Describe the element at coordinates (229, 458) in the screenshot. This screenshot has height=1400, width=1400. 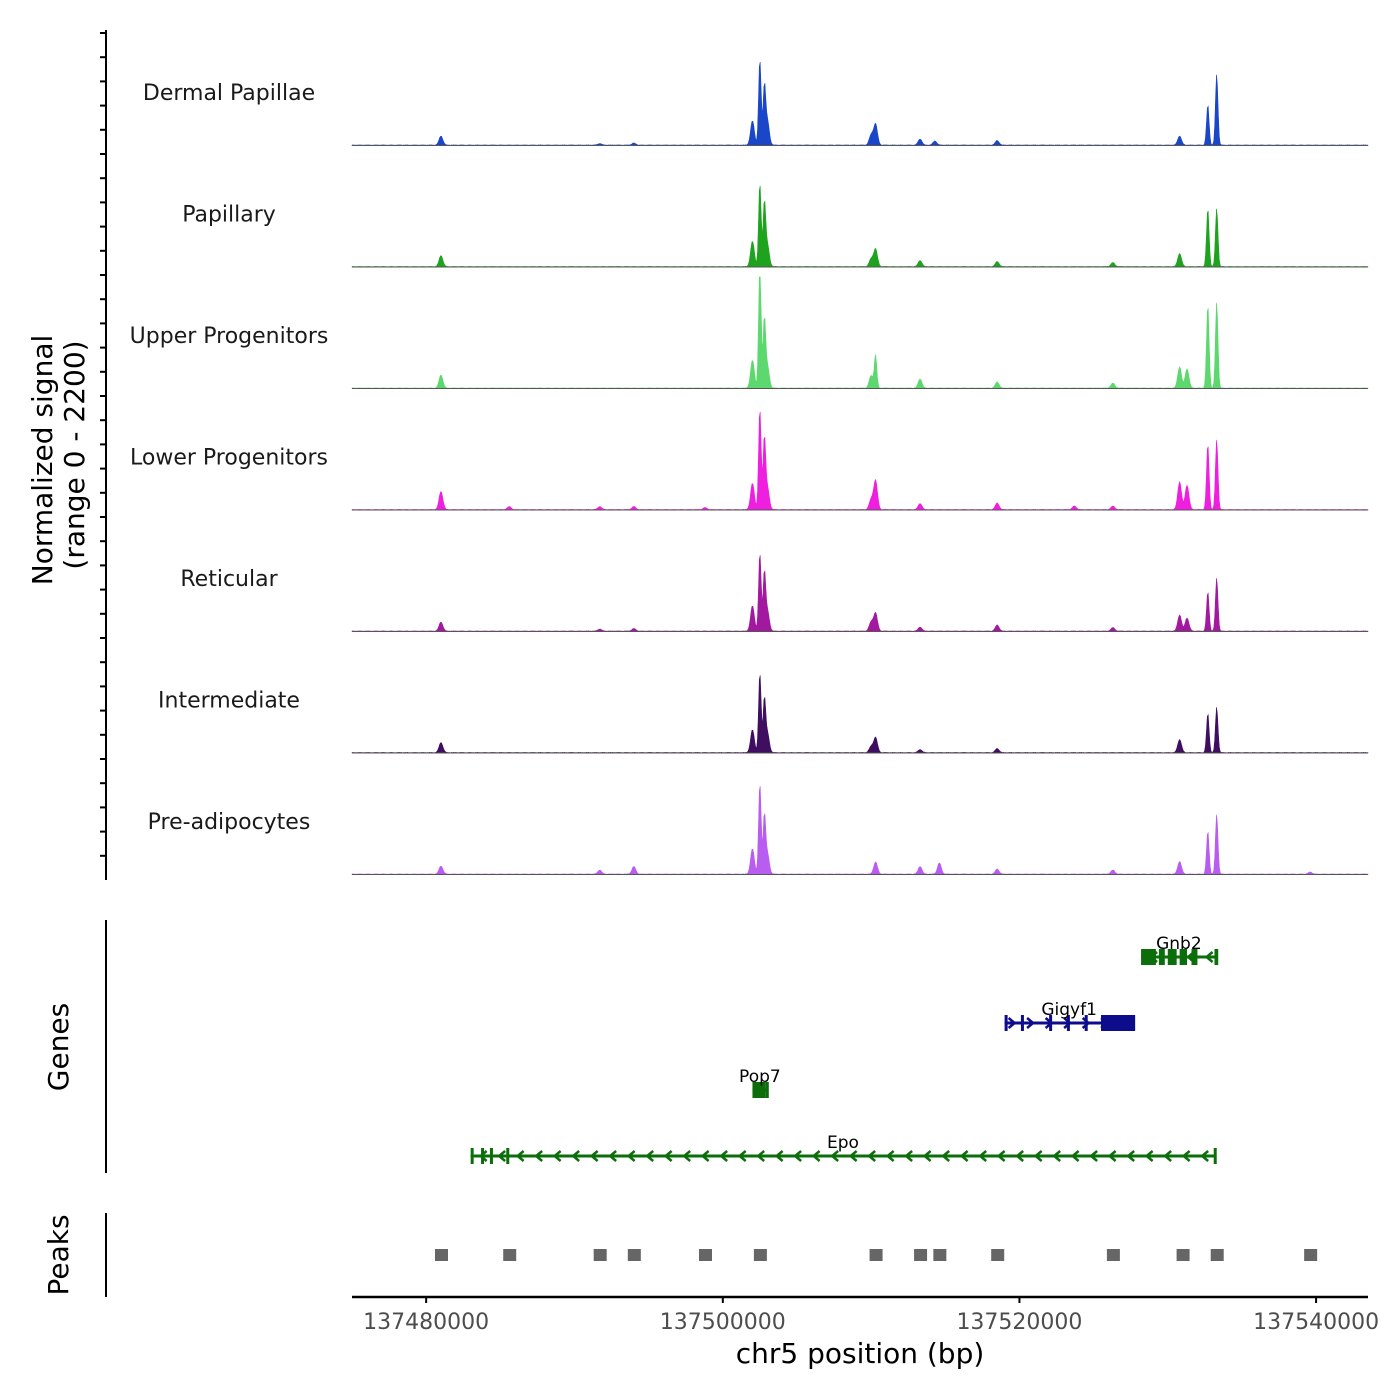
I see `track-label: Lower Progenitors` at that location.